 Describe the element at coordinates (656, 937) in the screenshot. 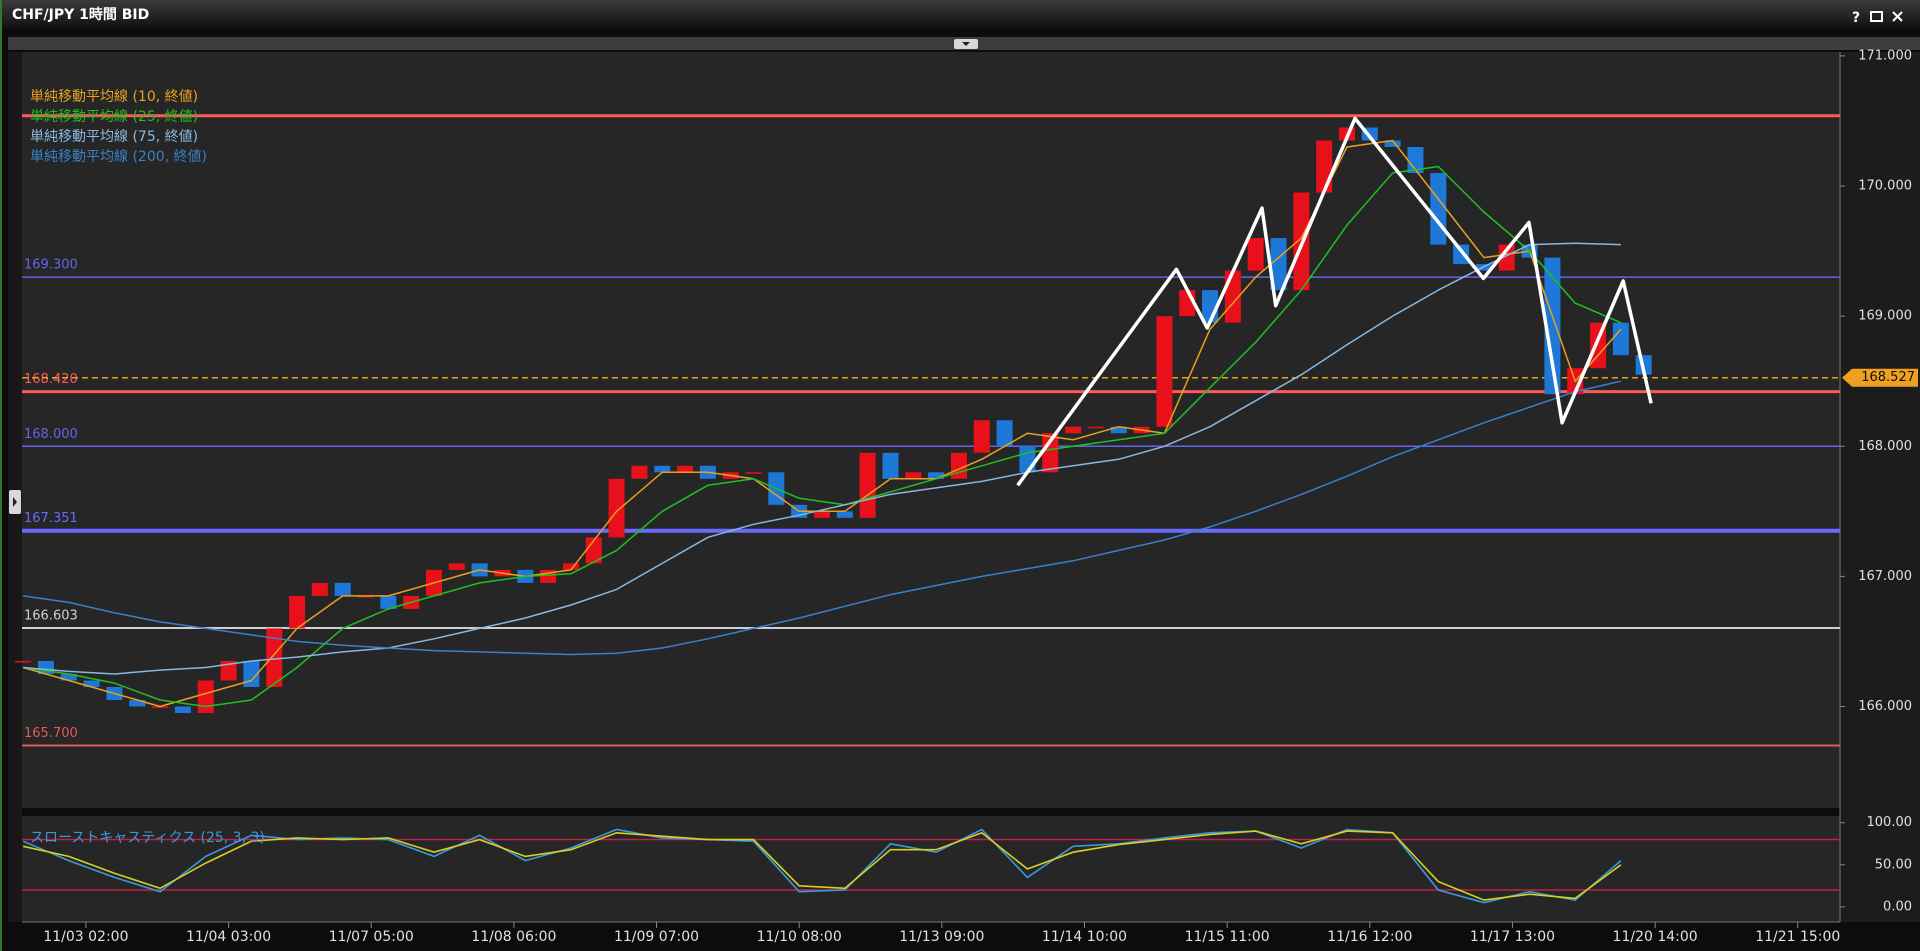

I see `x-tick-label: 11/09 07:00` at that location.